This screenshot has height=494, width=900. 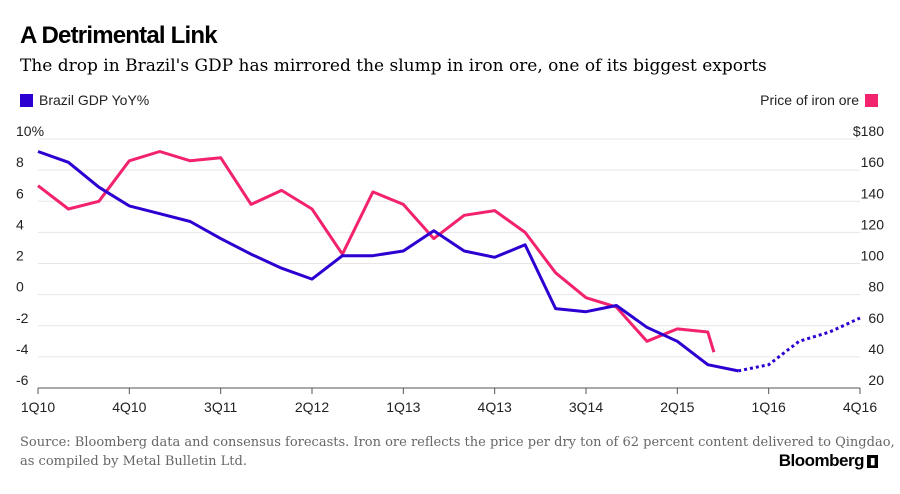 What do you see at coordinates (677, 407) in the screenshot?
I see `x-tick-label: 2Q15` at bounding box center [677, 407].